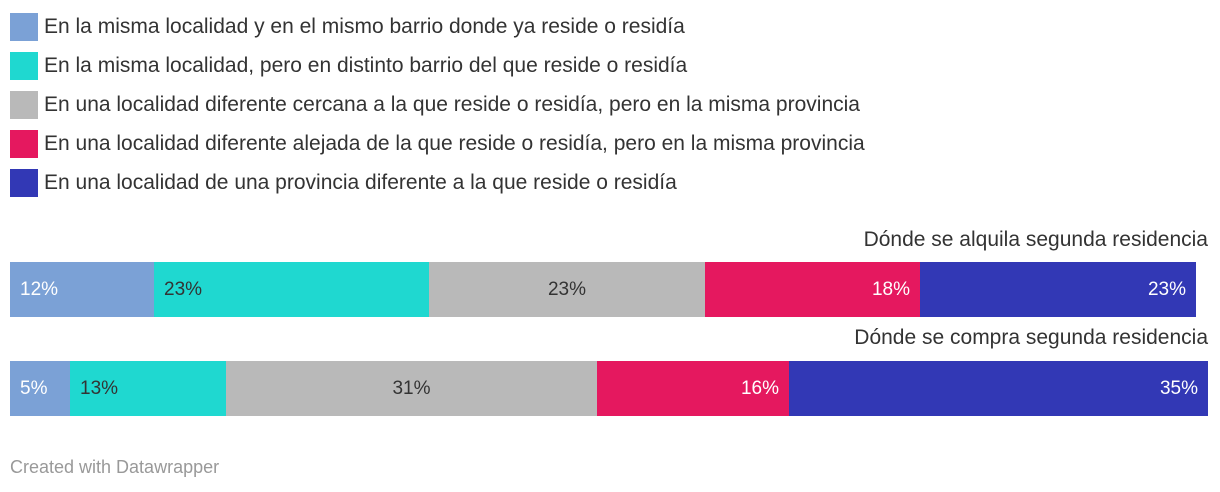 The height and width of the screenshot is (492, 1220). What do you see at coordinates (1178, 388) in the screenshot?
I see `data-label: 35%` at bounding box center [1178, 388].